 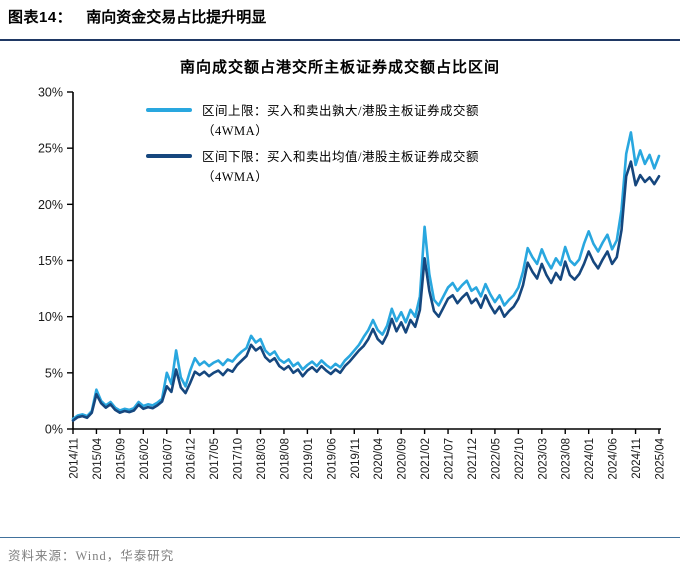 What do you see at coordinates (614, 459) in the screenshot?
I see `x-tick-label: 2024/06` at bounding box center [614, 459].